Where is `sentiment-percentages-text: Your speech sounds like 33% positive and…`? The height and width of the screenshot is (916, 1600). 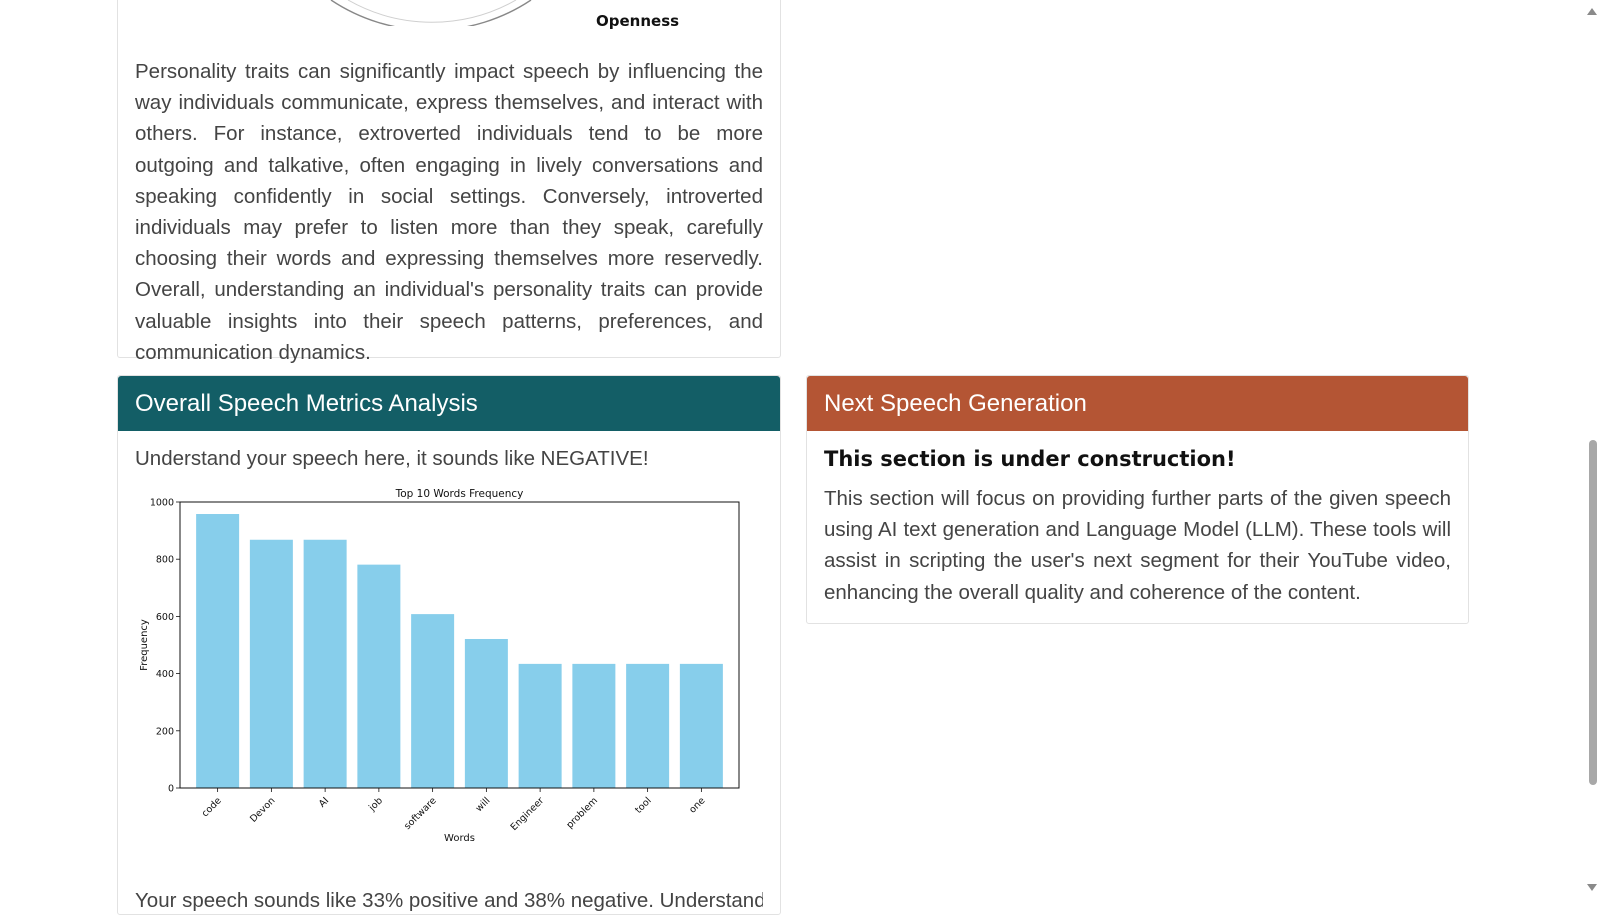
sentiment-percentages-text: Your speech sounds like 33% positive and… is located at coordinates (449, 900).